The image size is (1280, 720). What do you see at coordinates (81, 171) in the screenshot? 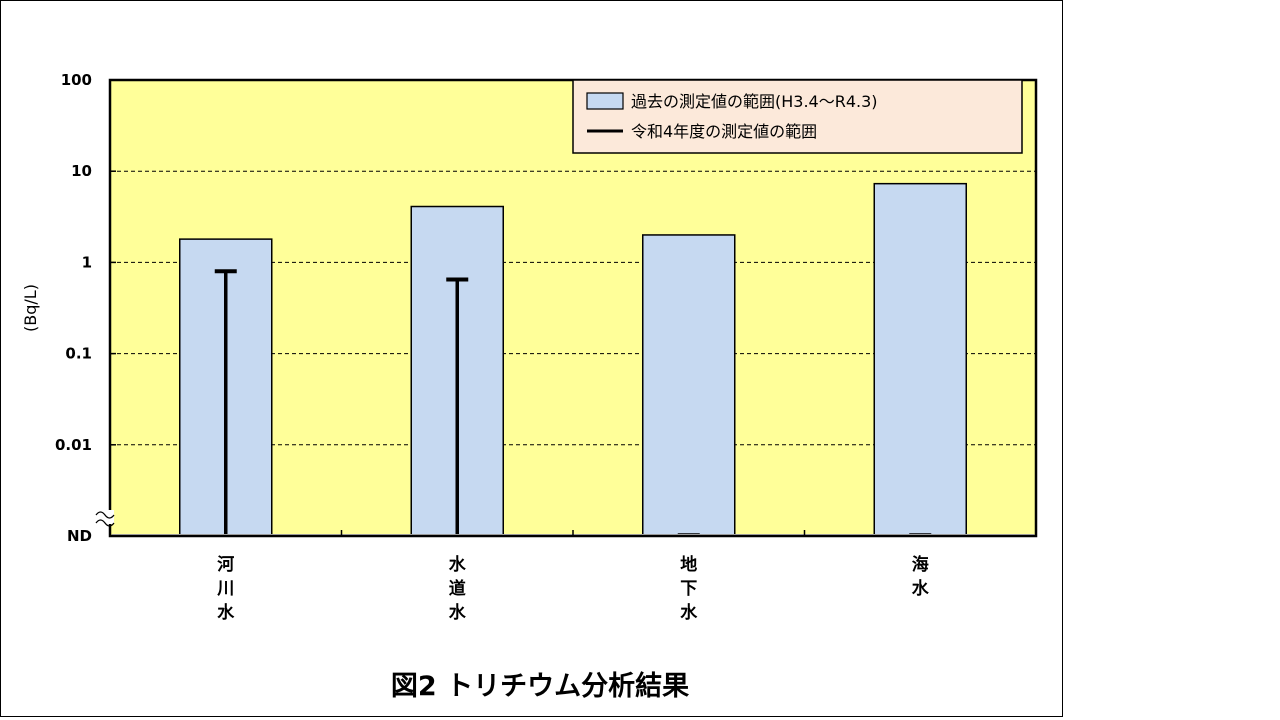
I see `y-tick-label: 10` at bounding box center [81, 171].